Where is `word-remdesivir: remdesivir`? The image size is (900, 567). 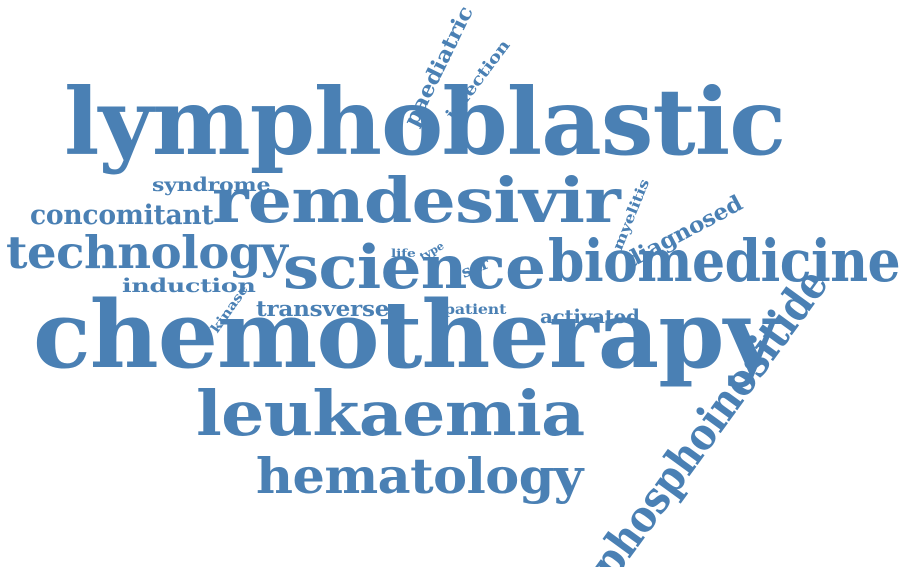 word-remdesivir: remdesivir is located at coordinates (416, 200).